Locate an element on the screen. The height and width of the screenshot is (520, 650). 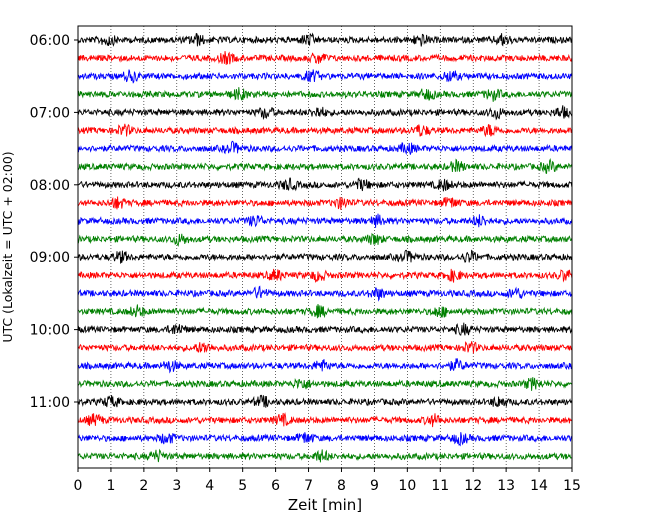
x-tick-label: 14 is located at coordinates (539, 486).